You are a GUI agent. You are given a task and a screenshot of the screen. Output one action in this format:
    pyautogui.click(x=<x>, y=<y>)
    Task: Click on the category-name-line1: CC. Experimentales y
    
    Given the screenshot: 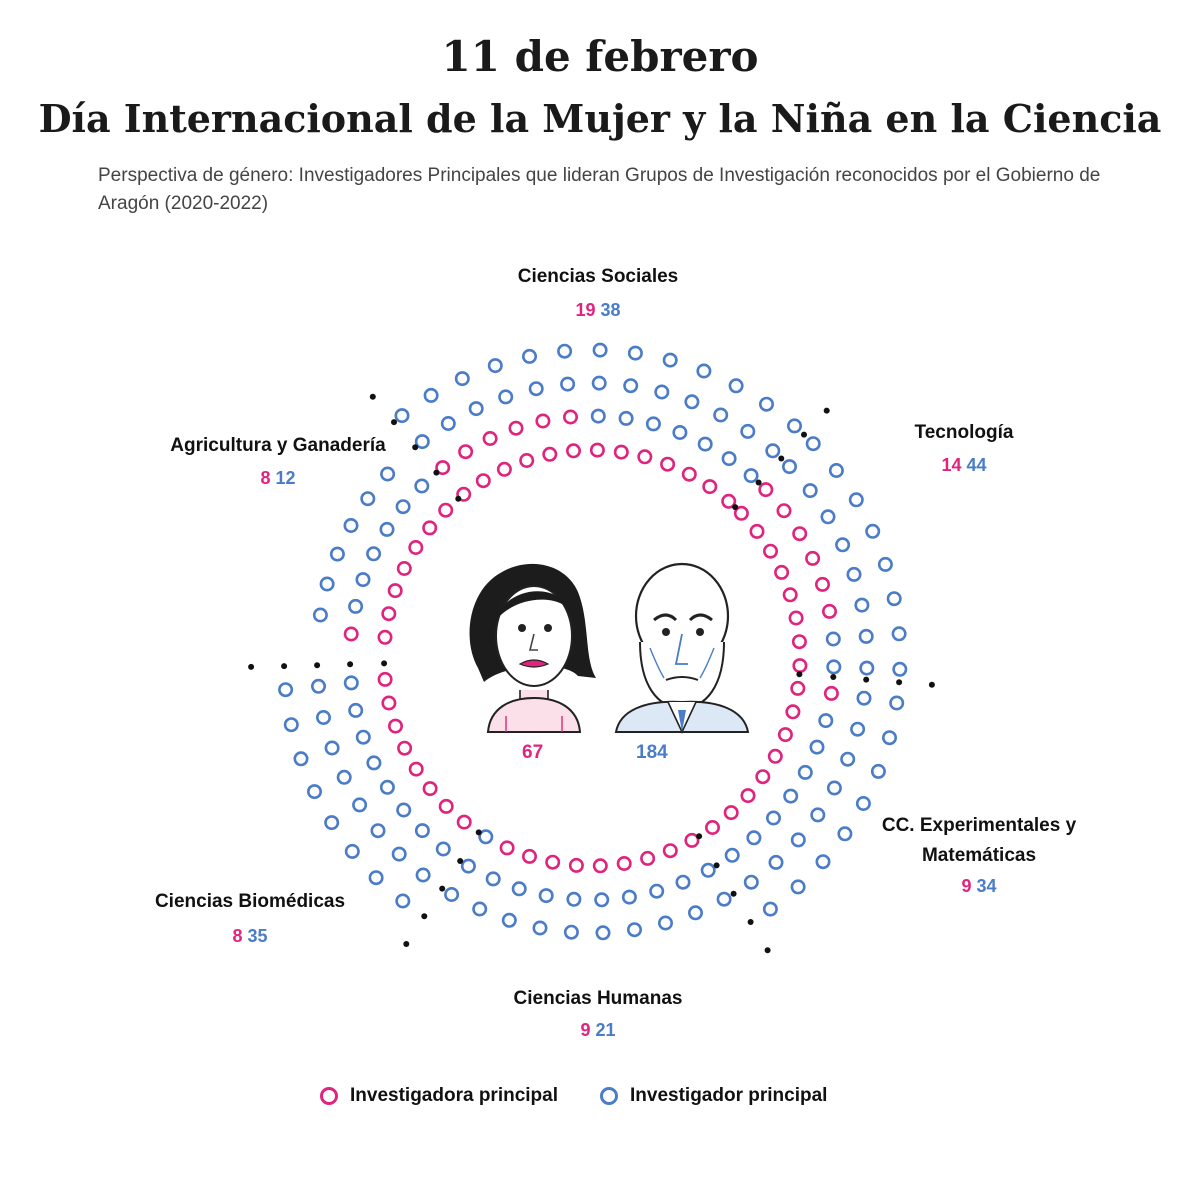 What is the action you would take?
    pyautogui.click(x=979, y=825)
    